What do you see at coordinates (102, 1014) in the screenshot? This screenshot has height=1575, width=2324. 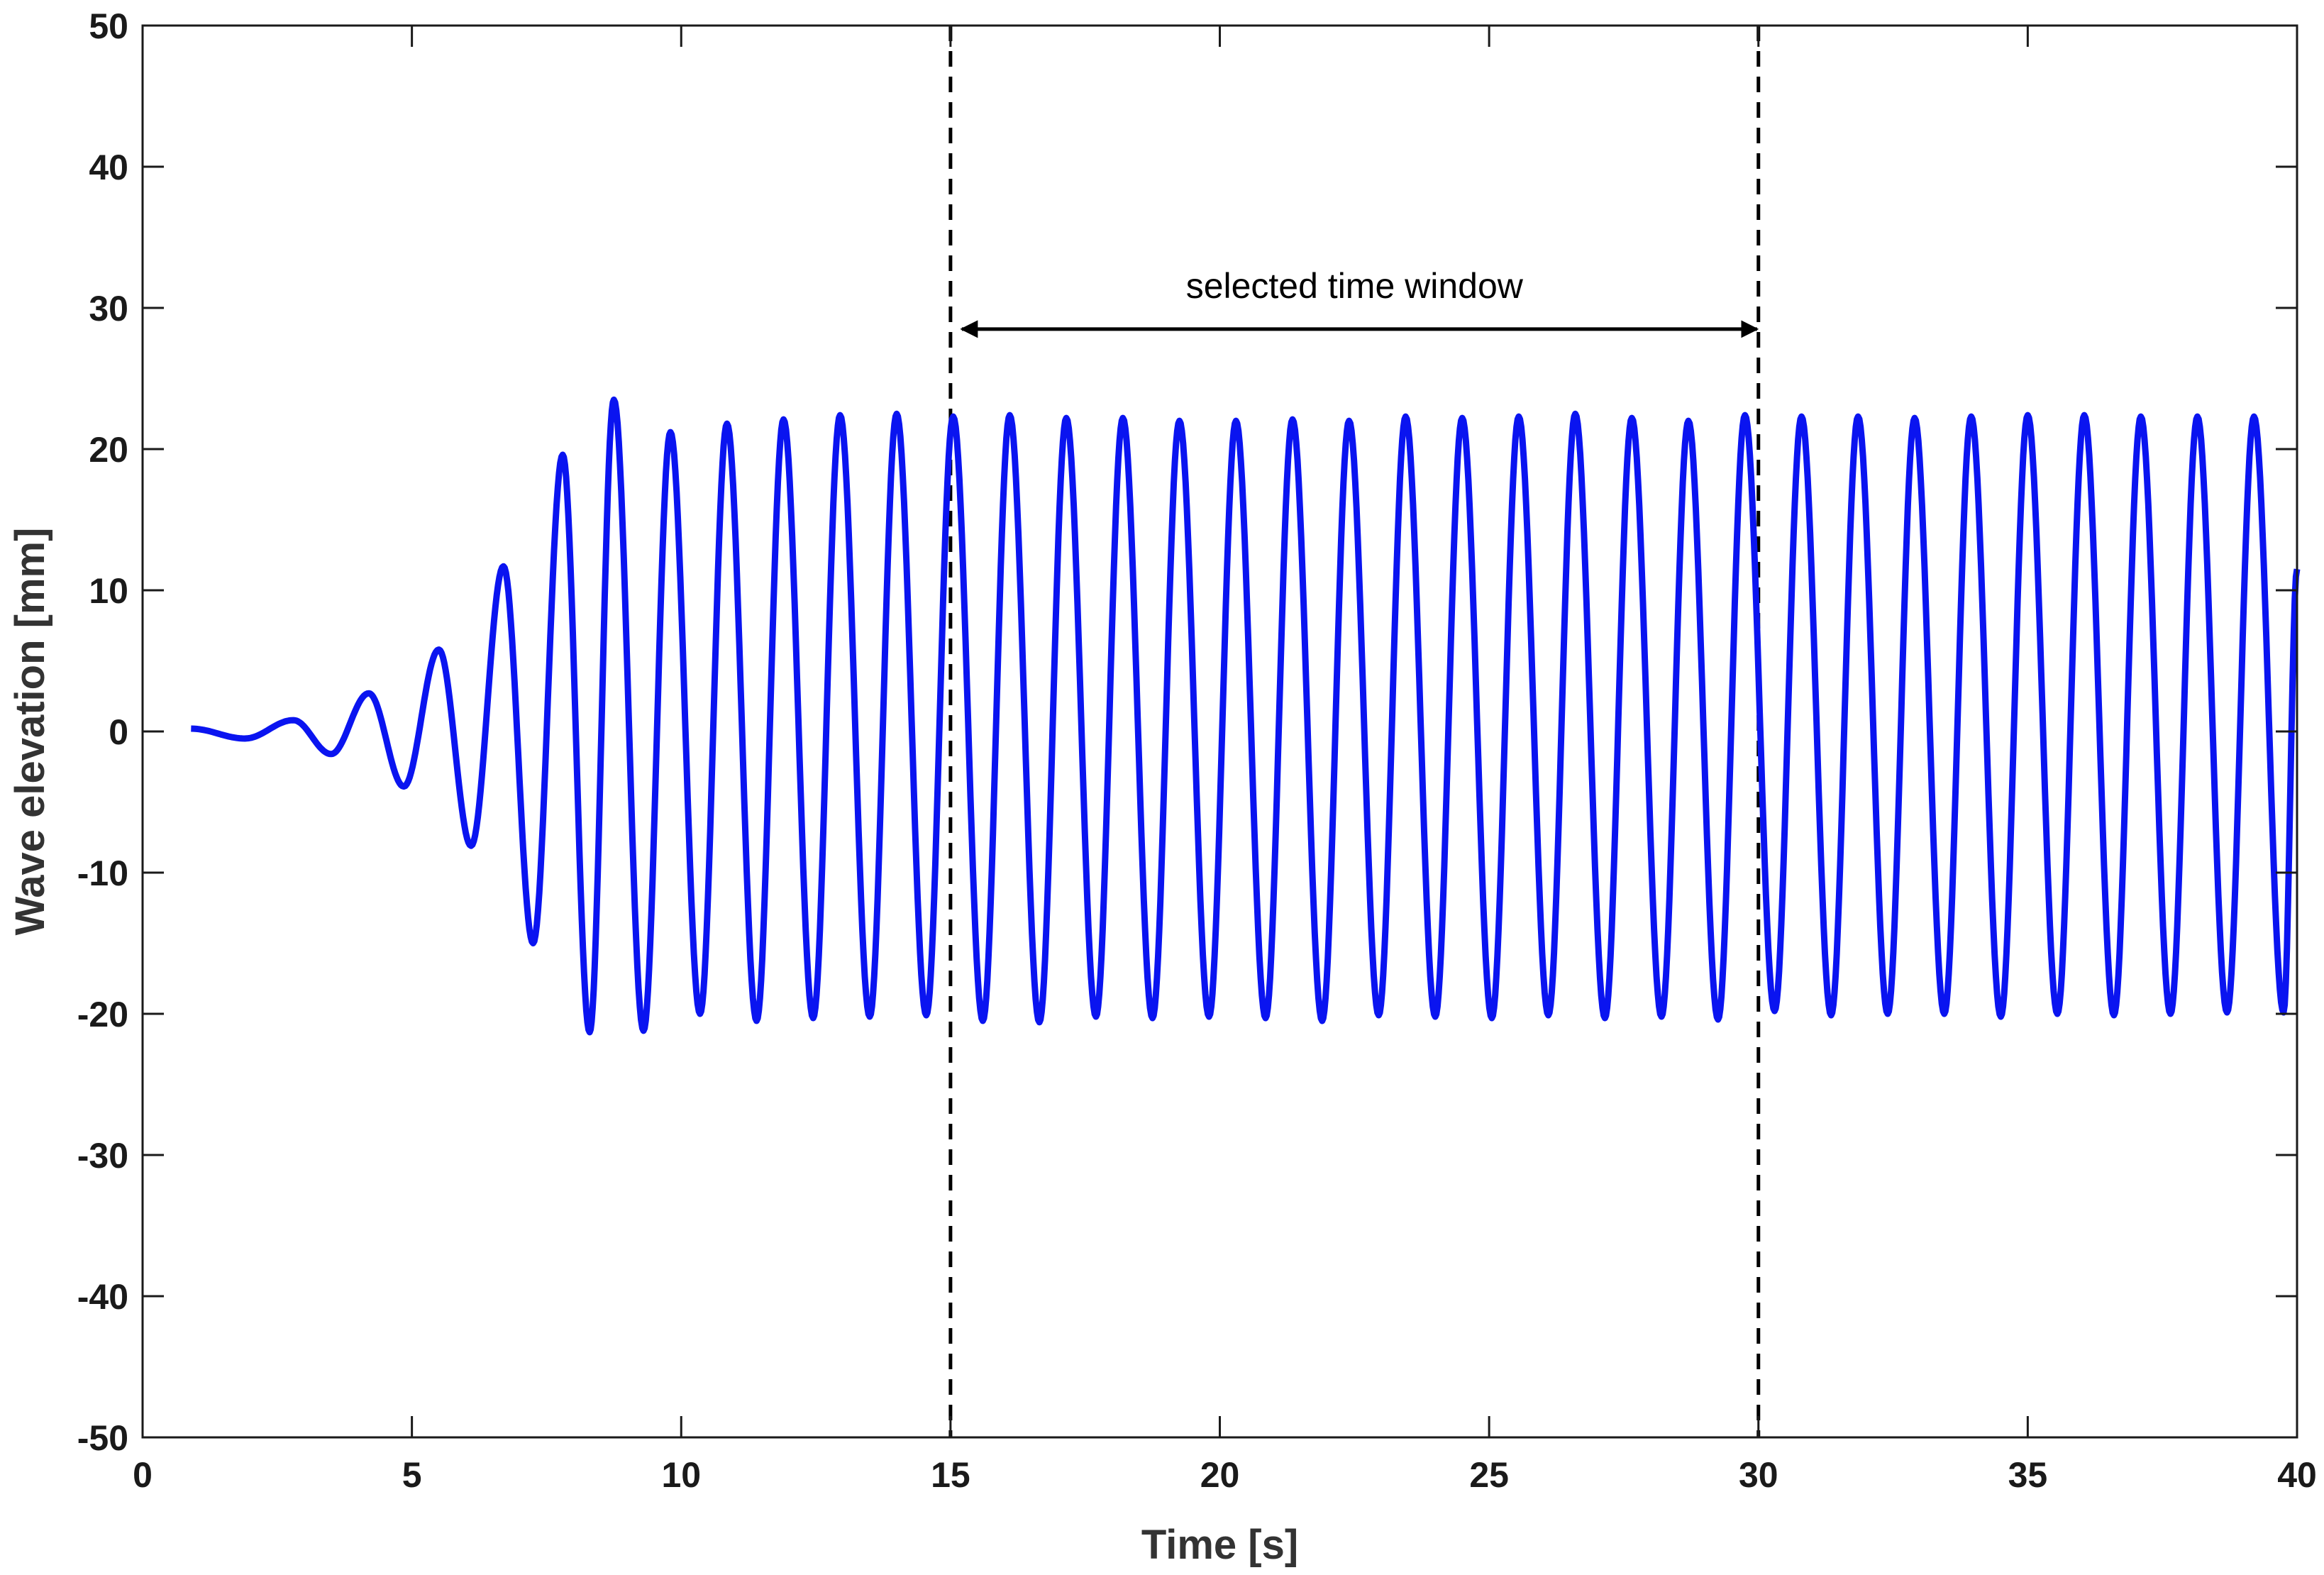 I see `y-tick-label: -20` at bounding box center [102, 1014].